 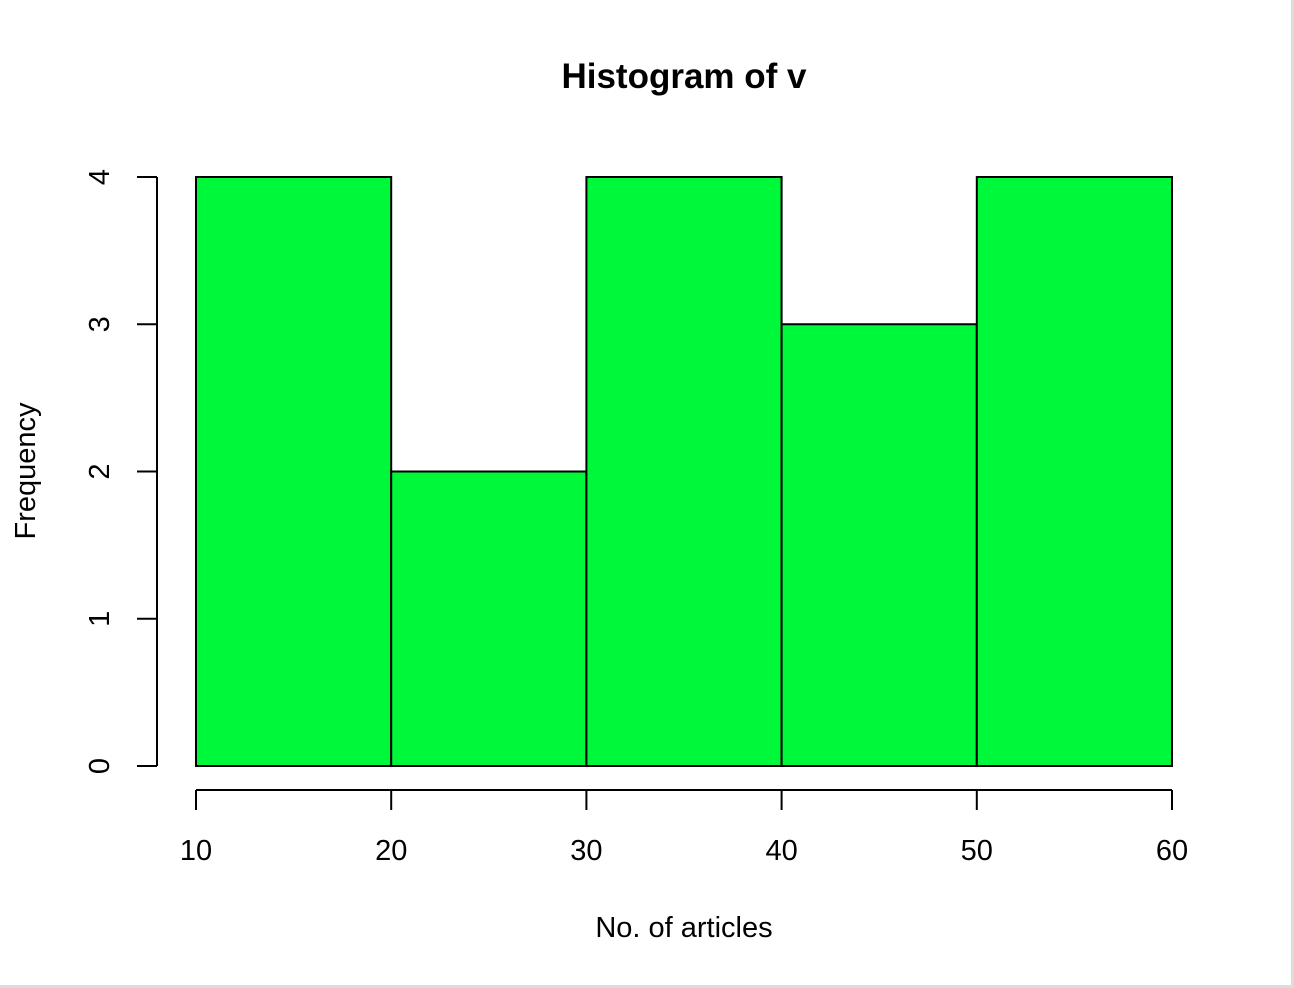 I want to click on y-axis: 0 1 2 3 4, so click(x=121, y=471).